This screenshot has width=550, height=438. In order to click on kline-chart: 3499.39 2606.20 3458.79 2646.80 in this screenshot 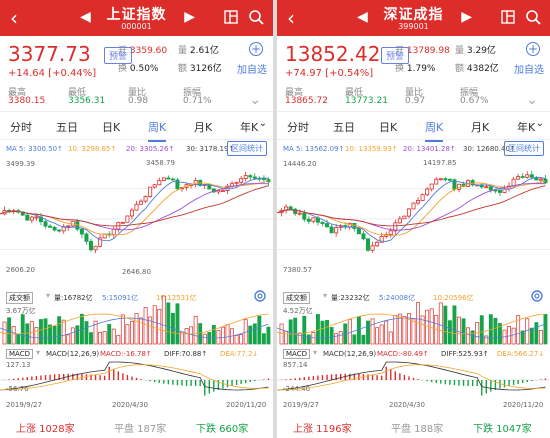, I will do `click(136, 219)`.